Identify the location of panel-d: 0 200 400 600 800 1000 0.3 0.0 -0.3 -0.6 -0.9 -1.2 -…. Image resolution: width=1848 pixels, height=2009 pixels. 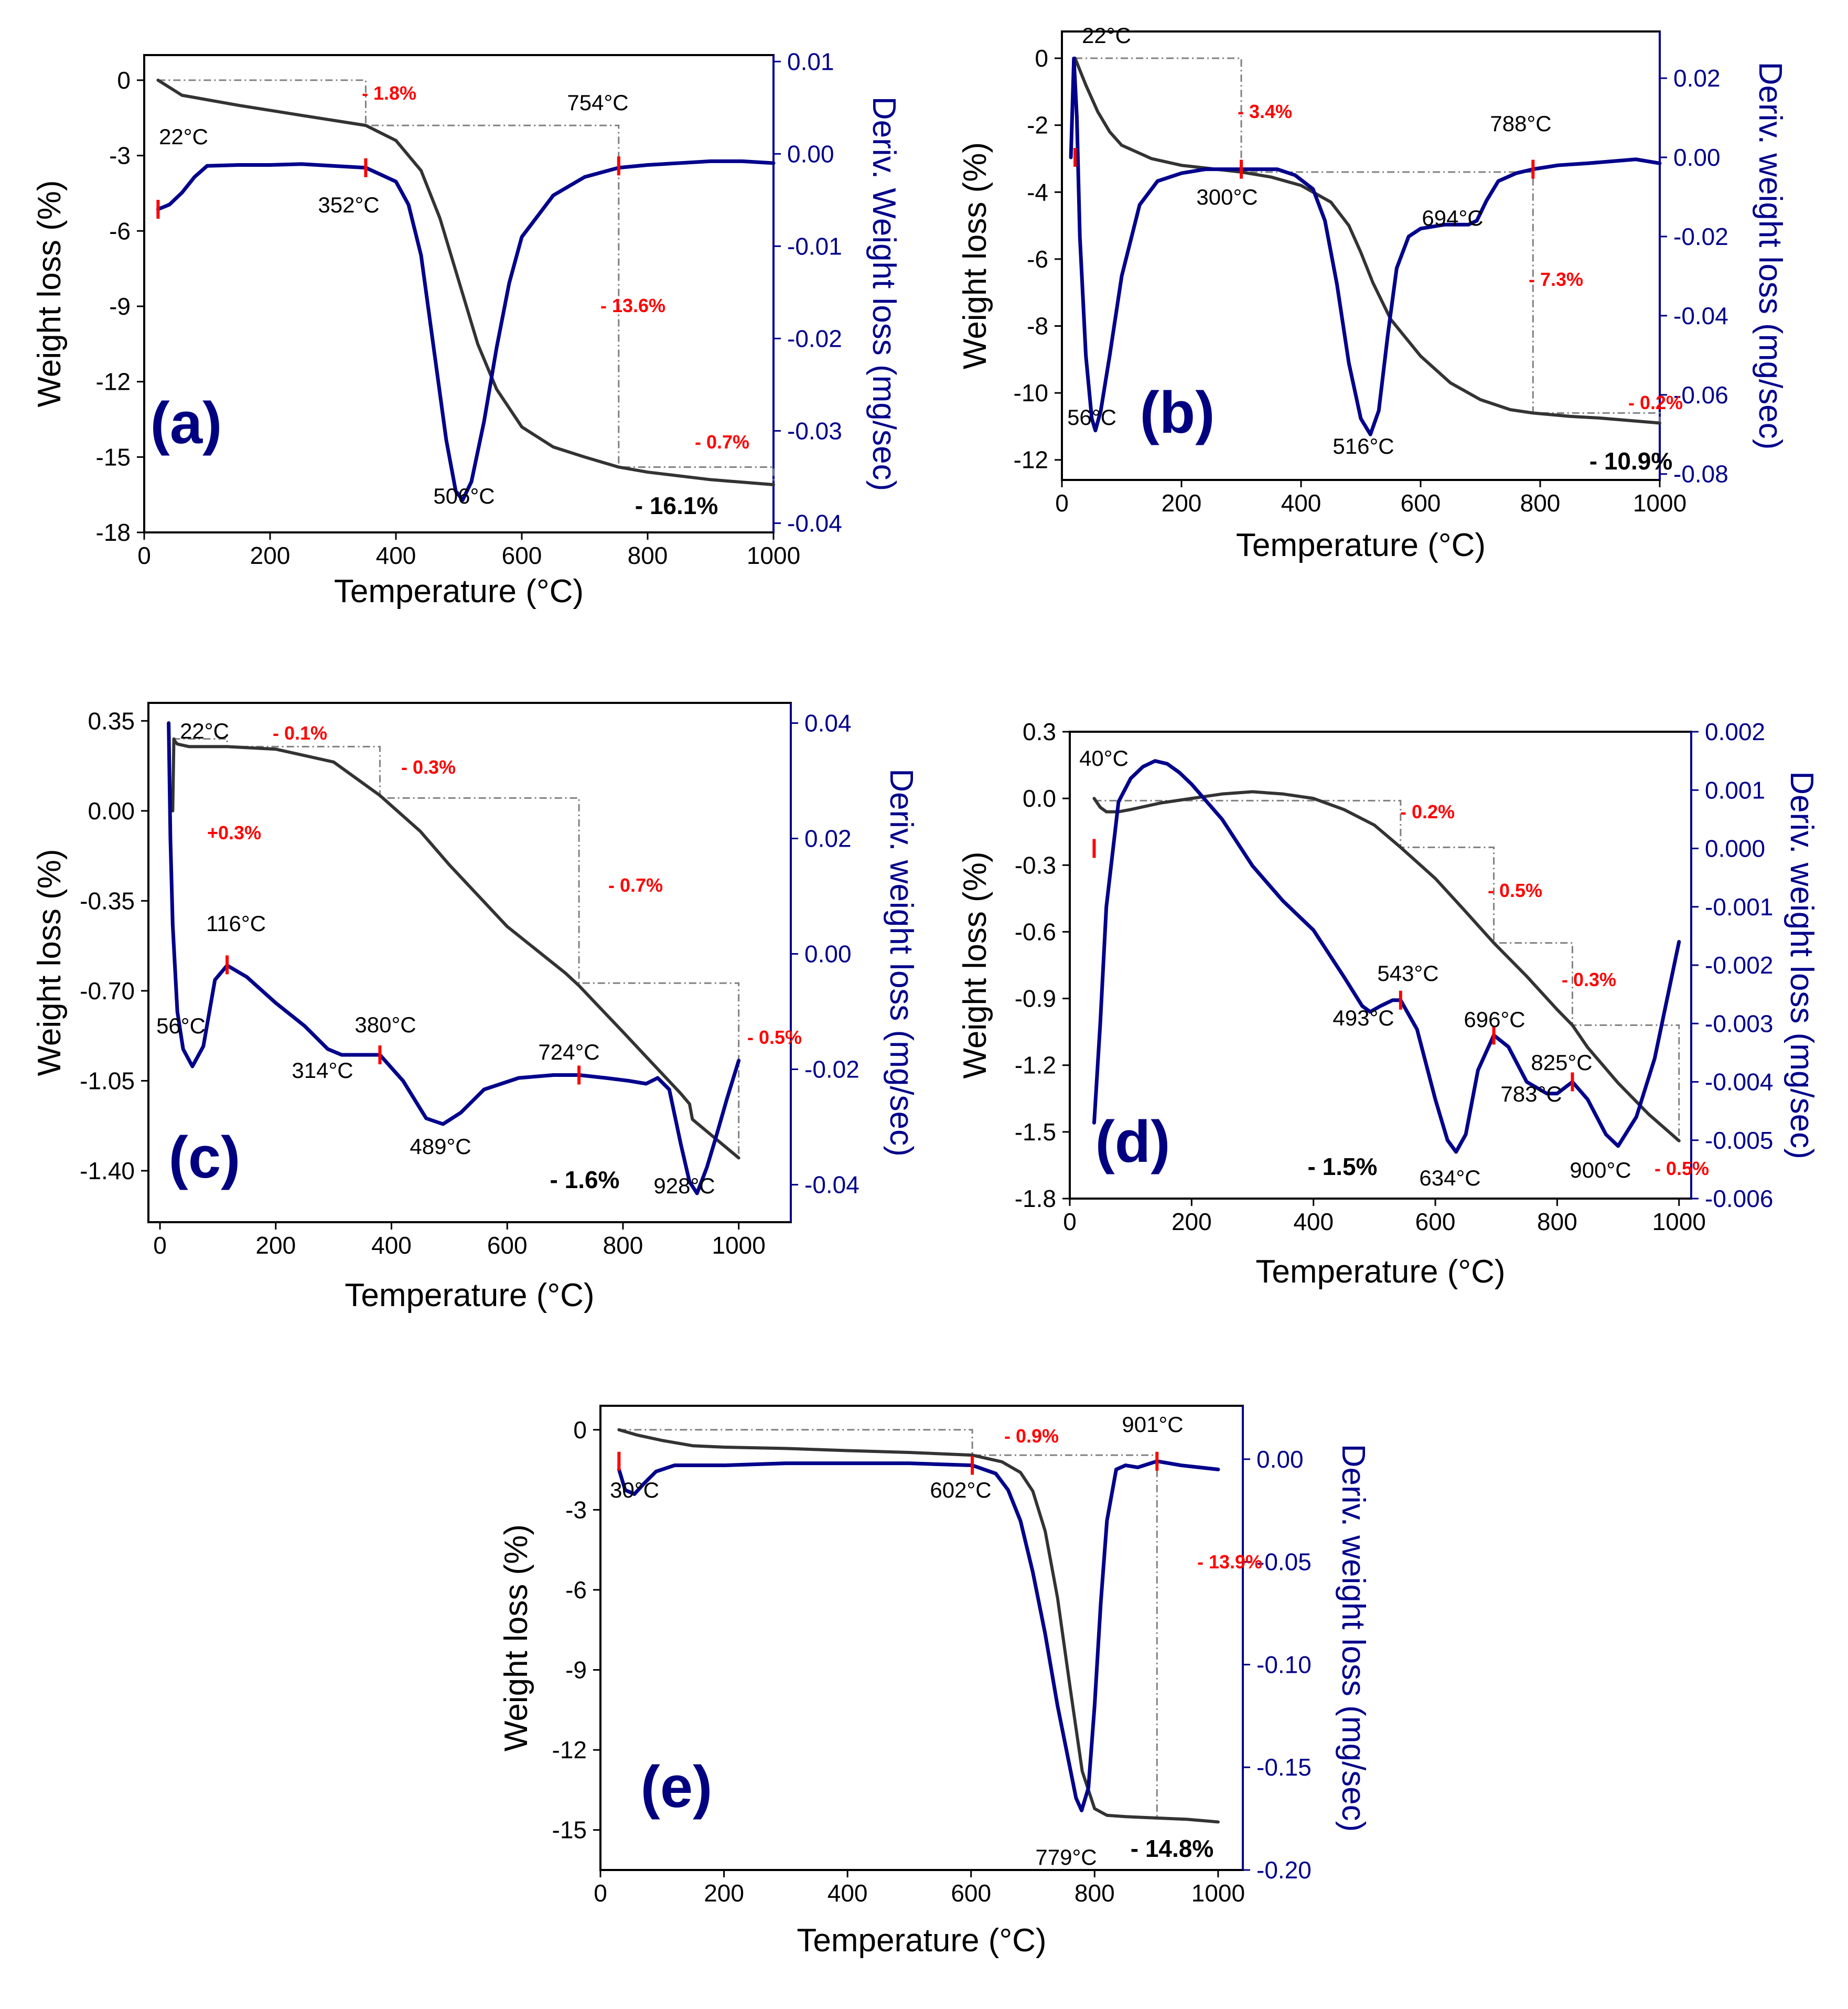
(1388, 1004).